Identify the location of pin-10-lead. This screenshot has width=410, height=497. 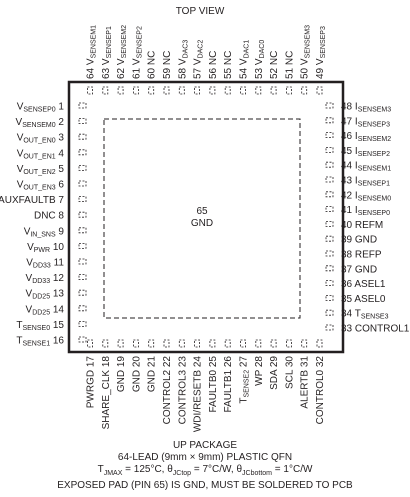
(82, 245).